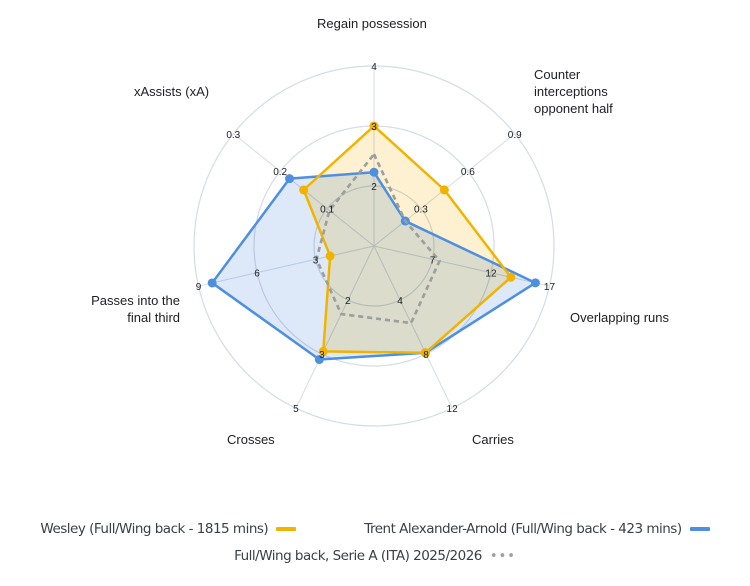 Image resolution: width=750 pixels, height=586 pixels. I want to click on legend-label-average: Full/Wing back, Serie A (ITA) 2025/2026, so click(358, 556).